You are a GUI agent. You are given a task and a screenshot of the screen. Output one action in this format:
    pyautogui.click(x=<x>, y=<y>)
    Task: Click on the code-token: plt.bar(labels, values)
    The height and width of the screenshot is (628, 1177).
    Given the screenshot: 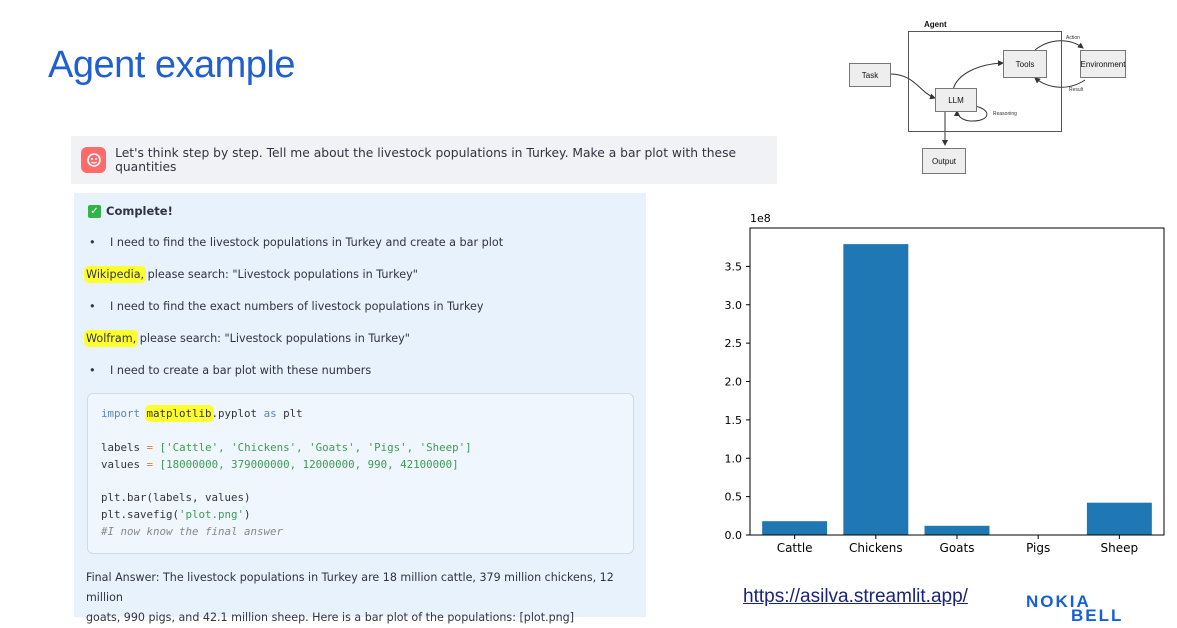 What is the action you would take?
    pyautogui.click(x=176, y=497)
    